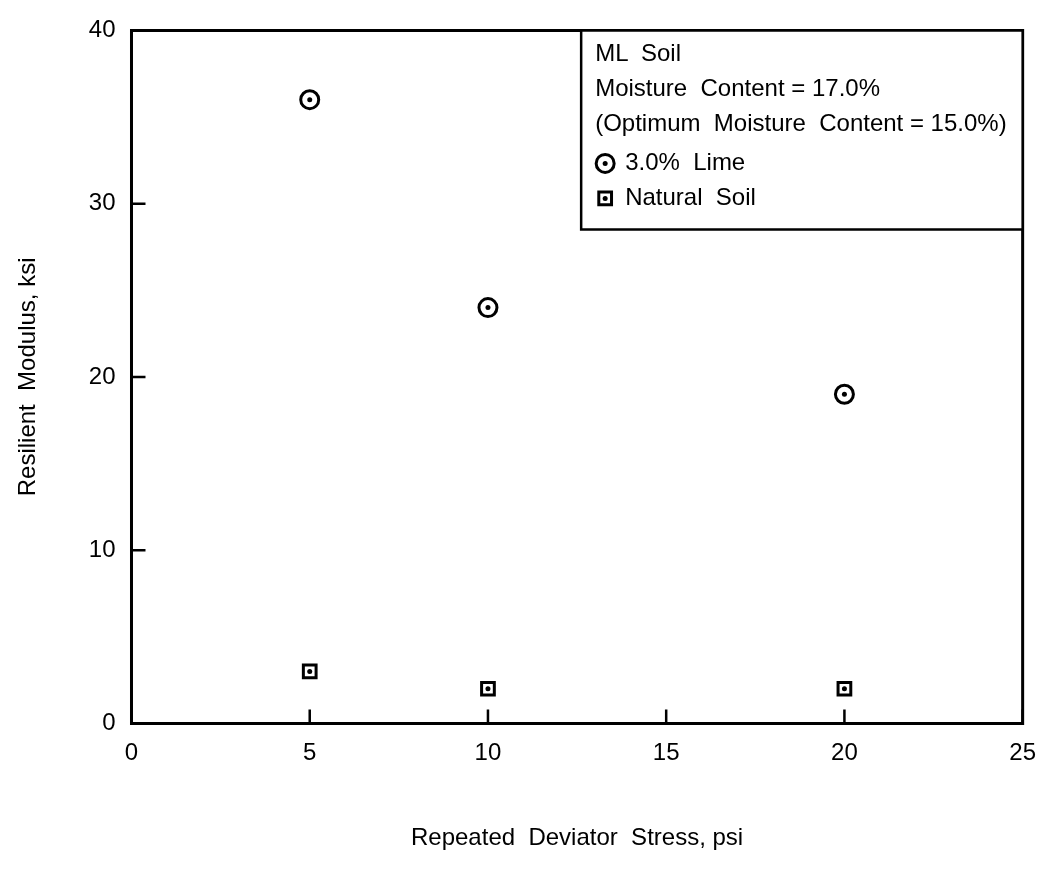  Describe the element at coordinates (27, 377) in the screenshot. I see `y-axis-title: Resilient Modulus, ksi` at that location.